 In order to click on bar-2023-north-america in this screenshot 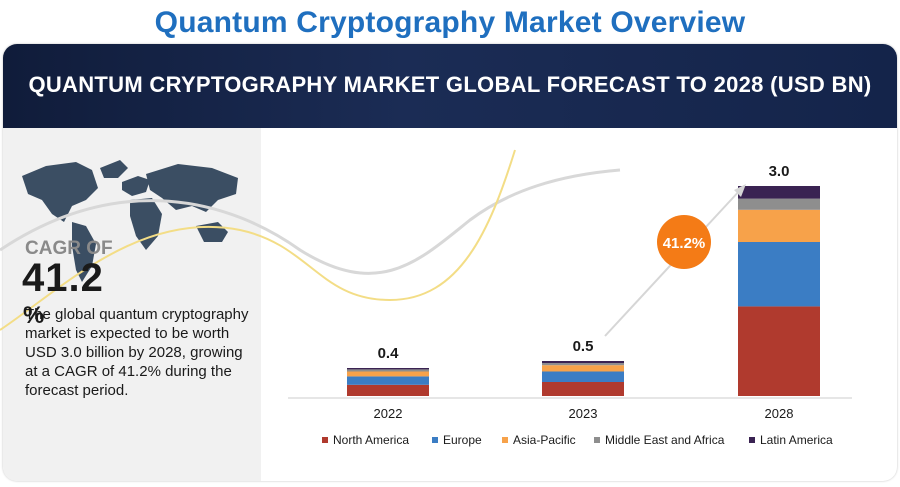, I will do `click(583, 389)`.